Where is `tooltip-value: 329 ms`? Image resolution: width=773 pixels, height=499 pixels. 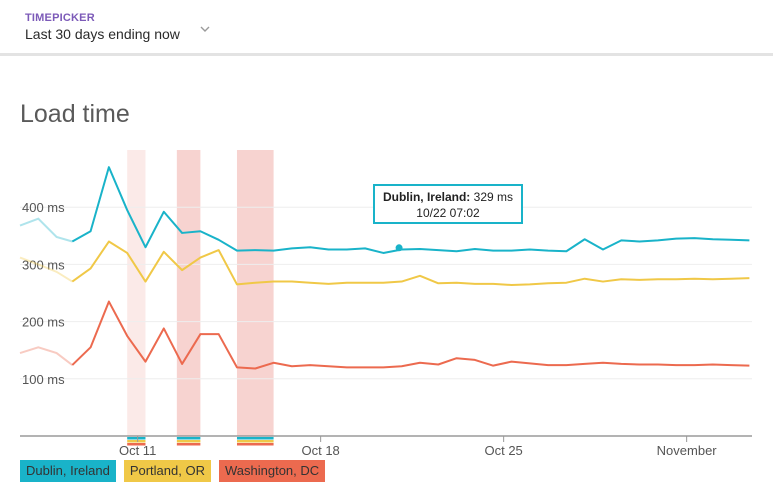 tooltip-value: 329 ms is located at coordinates (493, 197).